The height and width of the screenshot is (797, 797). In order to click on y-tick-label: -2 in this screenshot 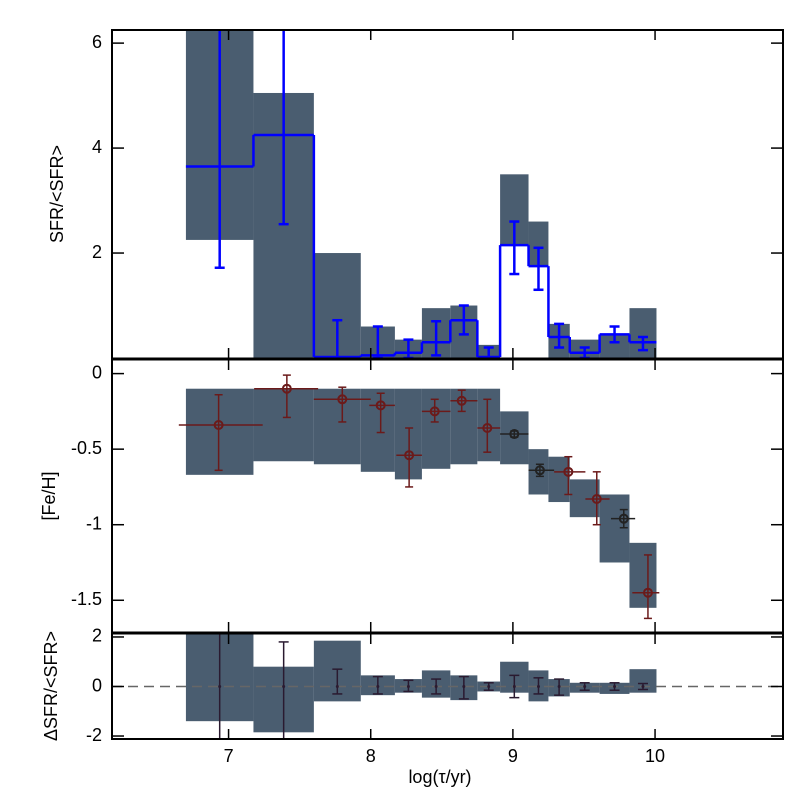, I will do `click(94, 735)`.